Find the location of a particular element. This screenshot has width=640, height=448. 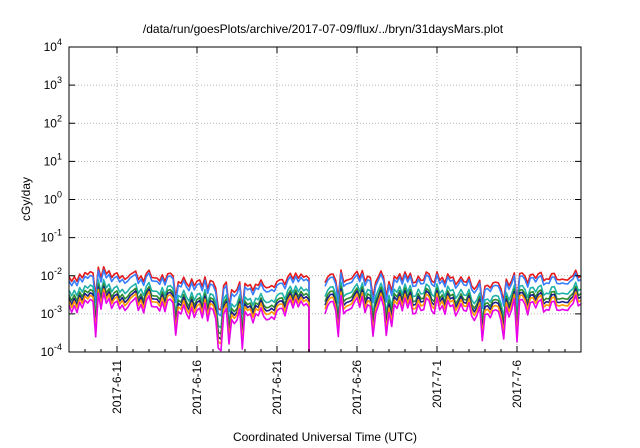

y-tick-exponent: 2 is located at coordinates (59, 118).